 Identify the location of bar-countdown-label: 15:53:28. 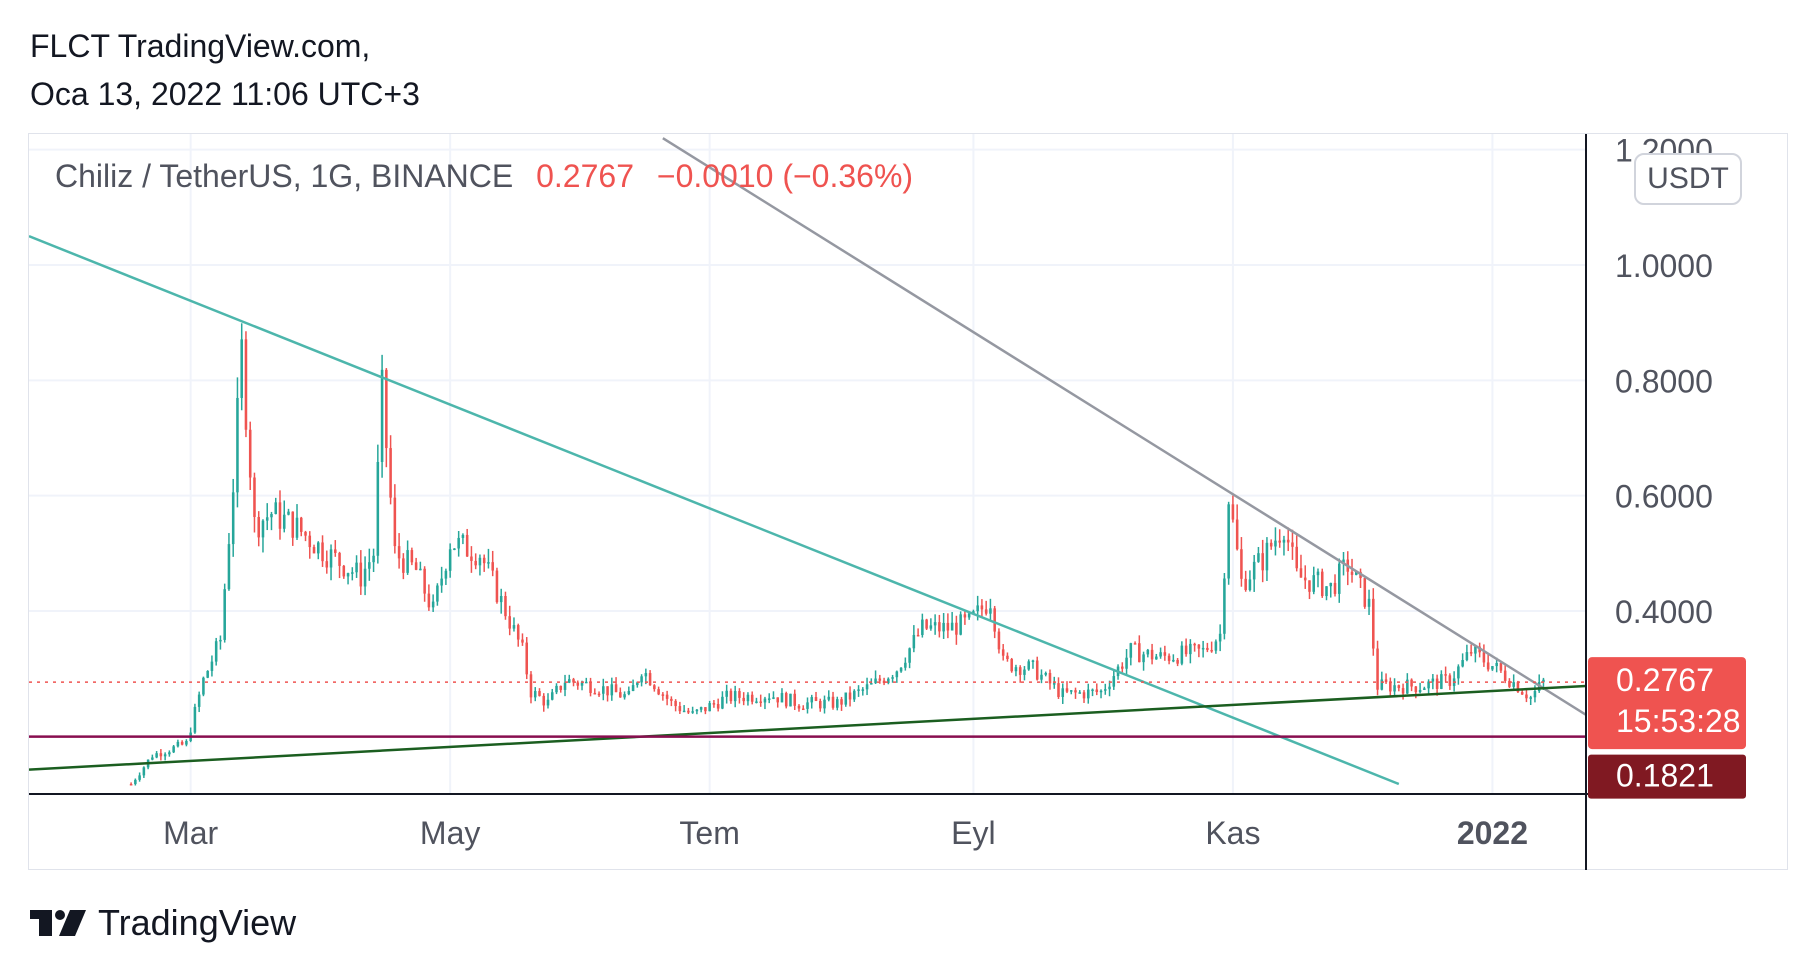
(1678, 721).